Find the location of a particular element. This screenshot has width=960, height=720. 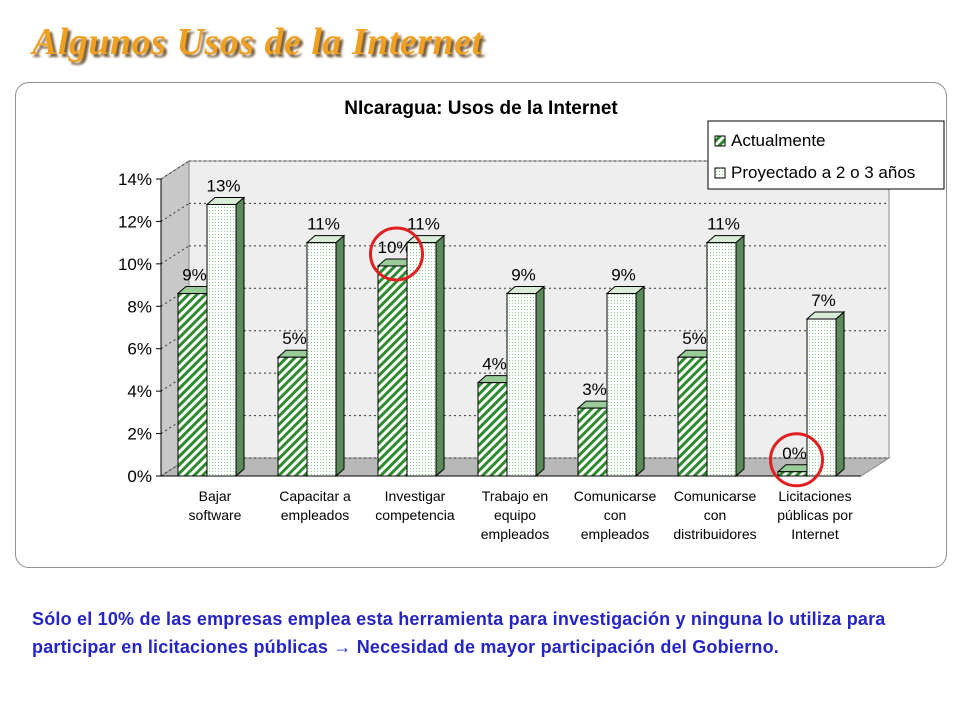

data-label: 0% is located at coordinates (794, 453).